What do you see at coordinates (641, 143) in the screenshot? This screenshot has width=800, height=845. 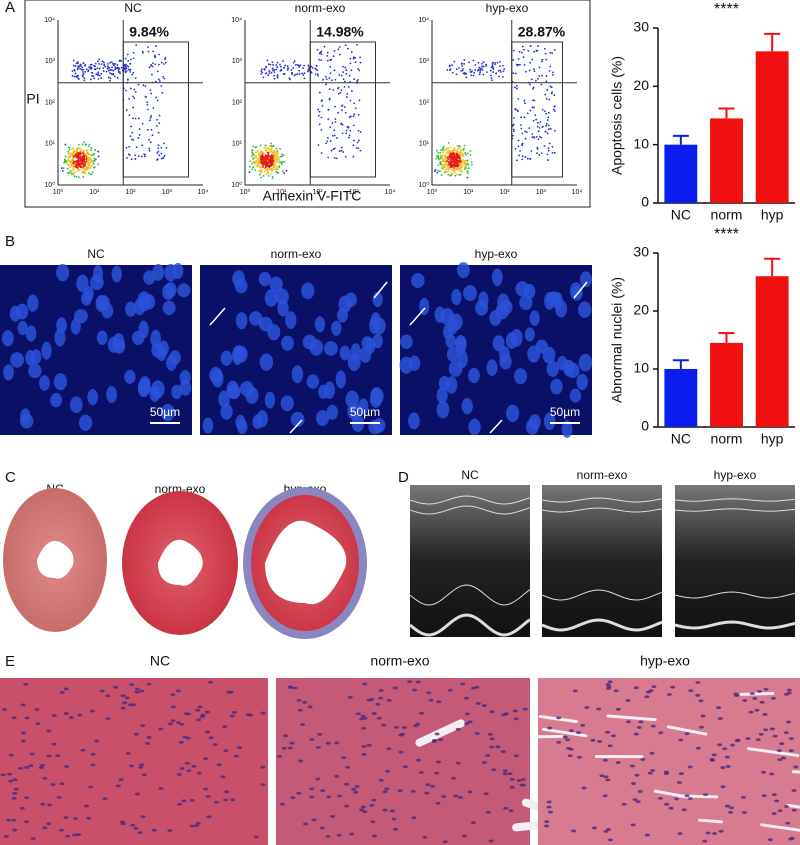 I see `y-tick-label: 10` at bounding box center [641, 143].